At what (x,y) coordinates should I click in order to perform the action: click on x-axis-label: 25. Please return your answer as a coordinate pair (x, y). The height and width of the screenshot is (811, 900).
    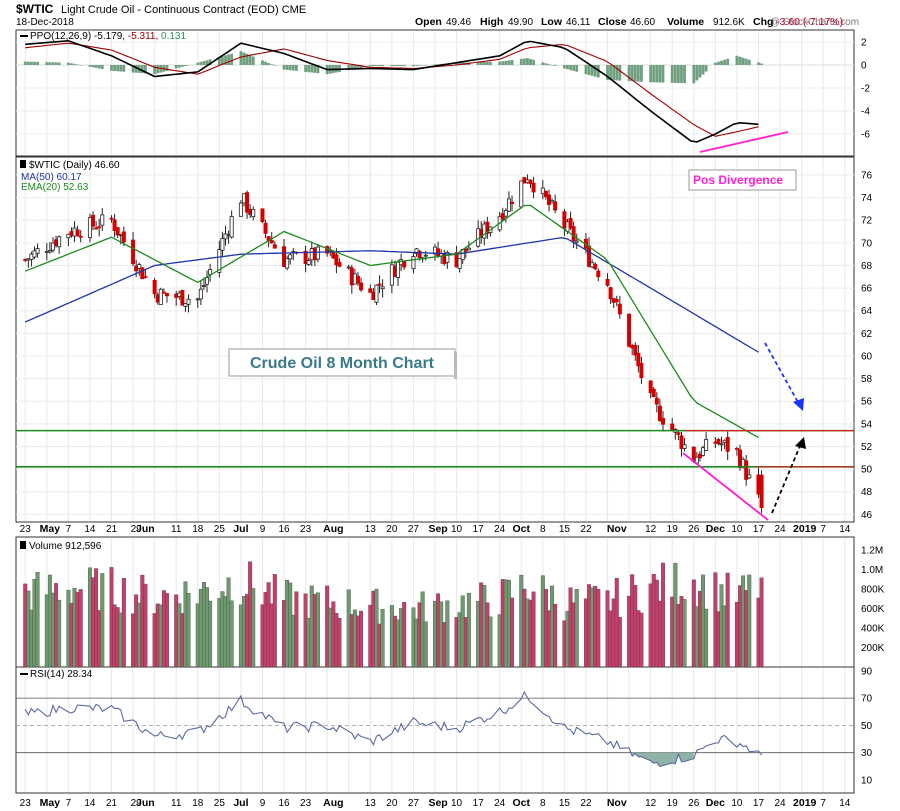
    Looking at the image, I should click on (220, 803).